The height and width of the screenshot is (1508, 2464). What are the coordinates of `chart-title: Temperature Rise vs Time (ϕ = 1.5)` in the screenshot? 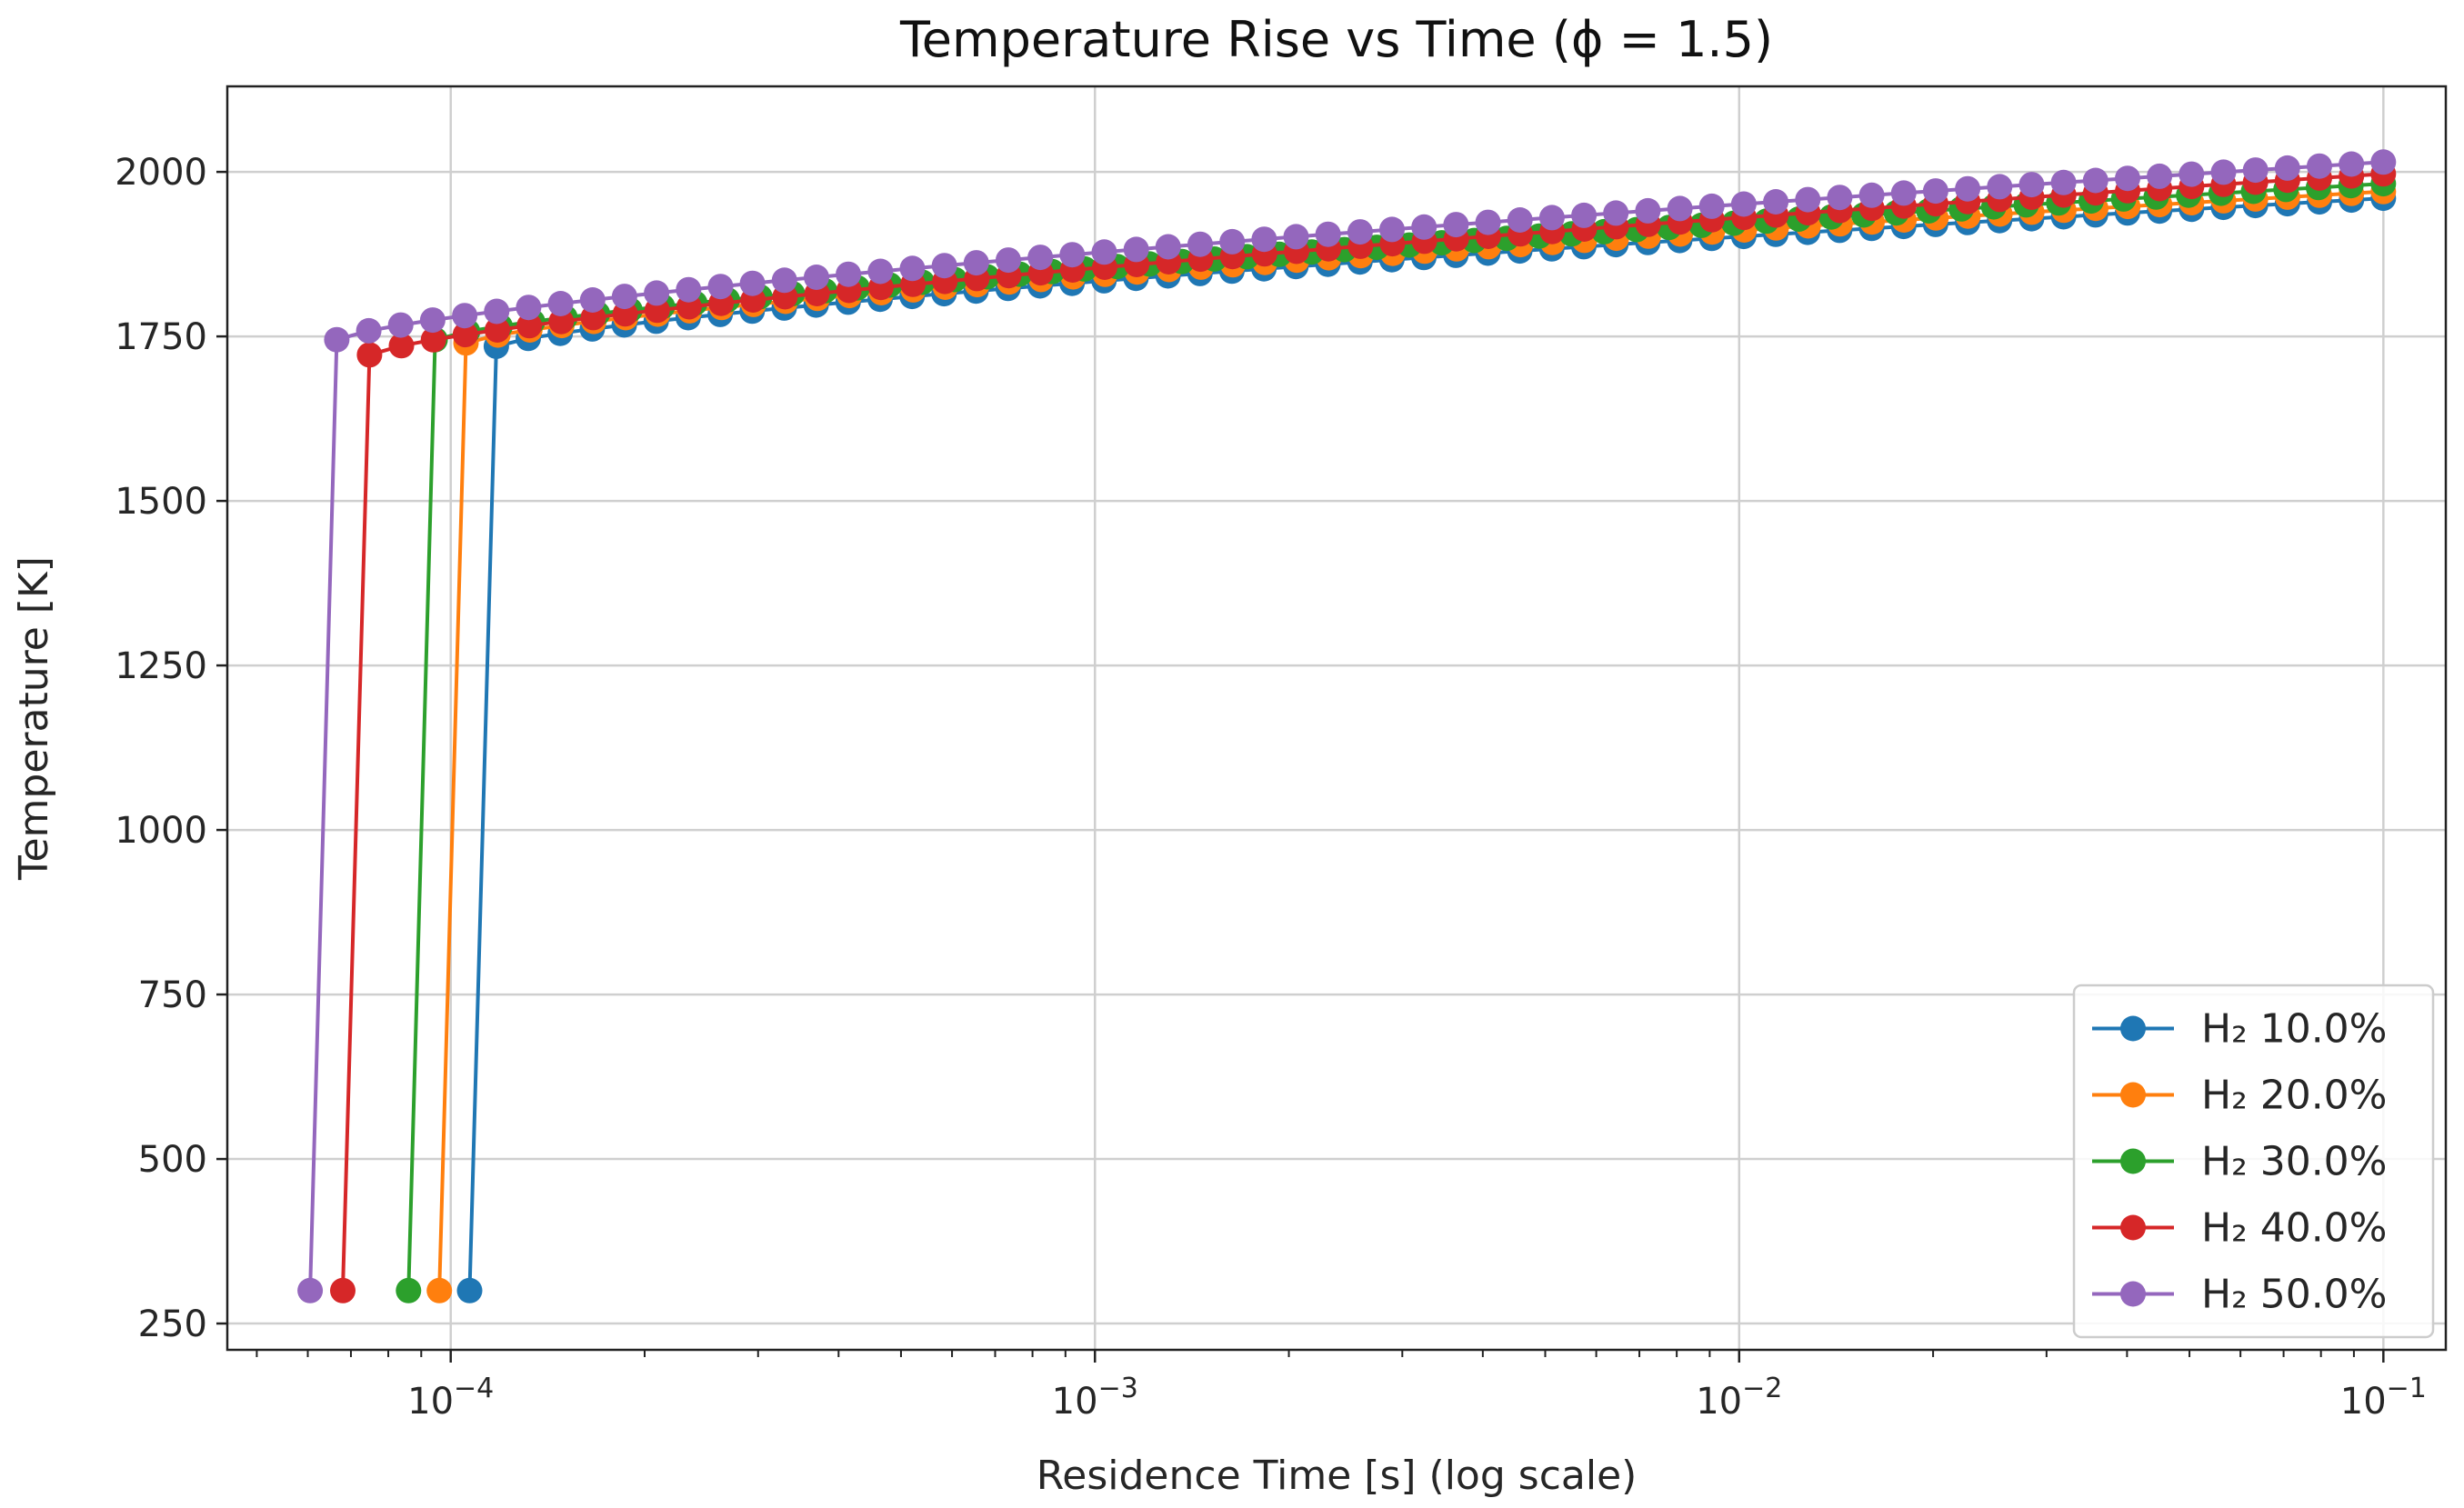 It's located at (1336, 39).